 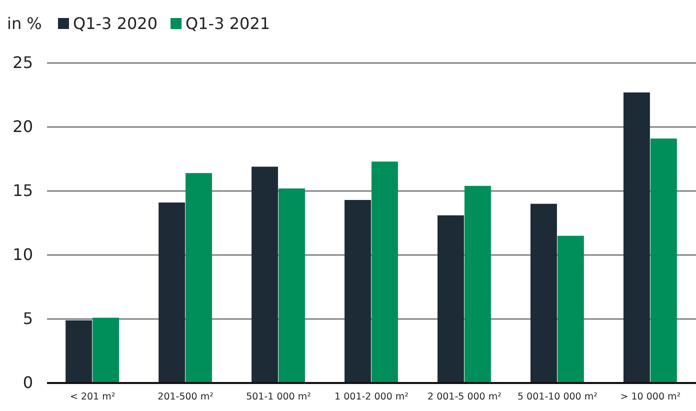 I want to click on legend-label: Q1-3 2021, so click(x=228, y=23).